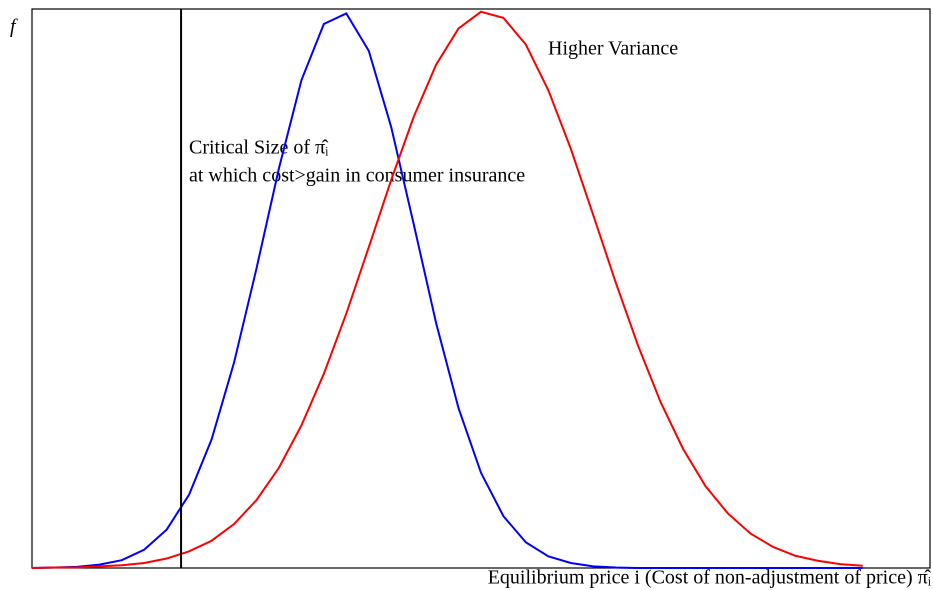 The image size is (933, 590). What do you see at coordinates (14, 27) in the screenshot?
I see `y-axis-label: f` at bounding box center [14, 27].